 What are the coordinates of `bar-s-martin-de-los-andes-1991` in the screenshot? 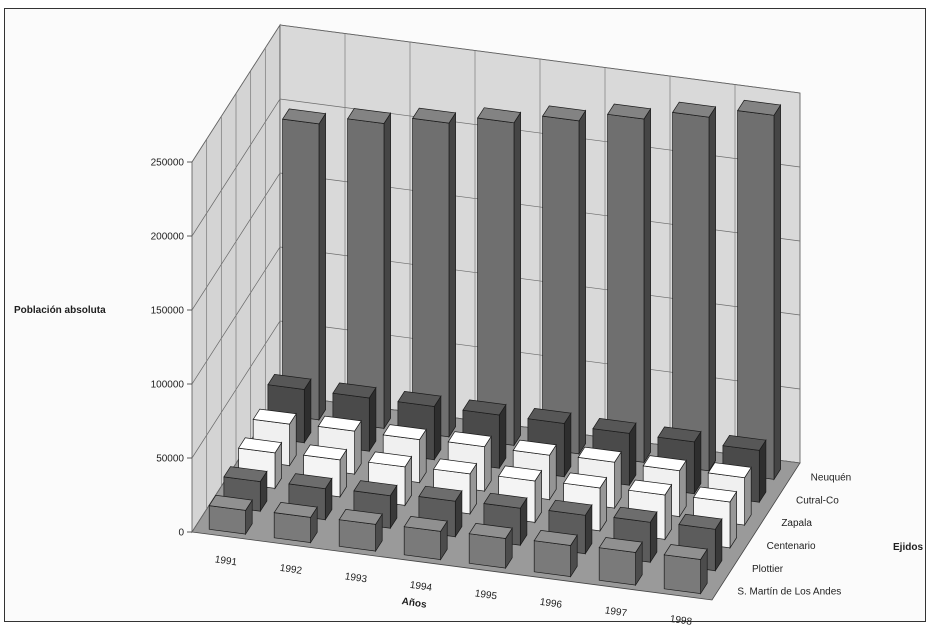 It's located at (230, 515).